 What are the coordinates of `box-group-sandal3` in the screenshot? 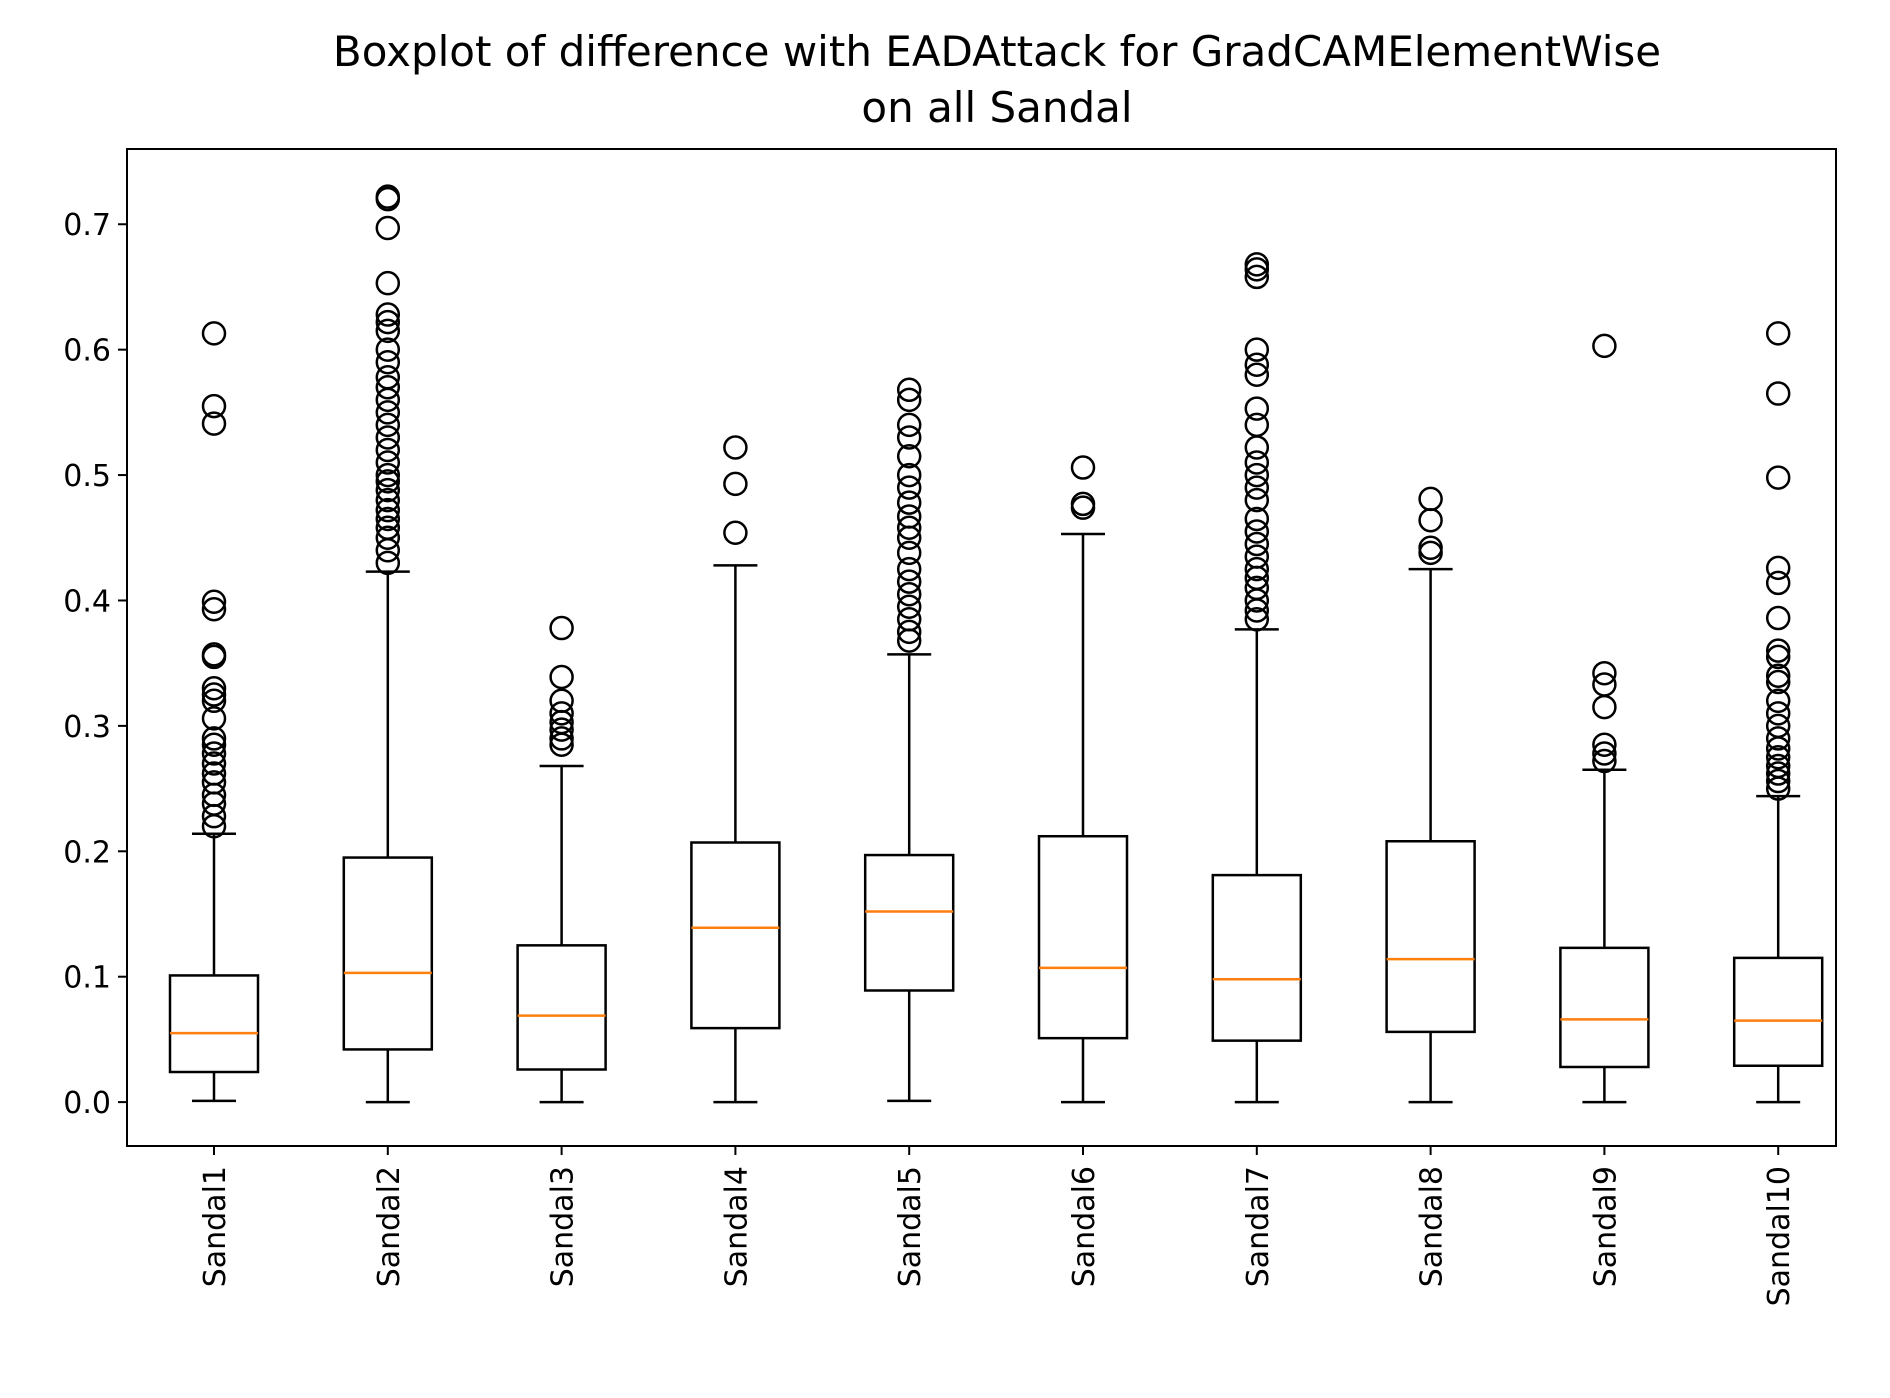 It's located at (561, 859).